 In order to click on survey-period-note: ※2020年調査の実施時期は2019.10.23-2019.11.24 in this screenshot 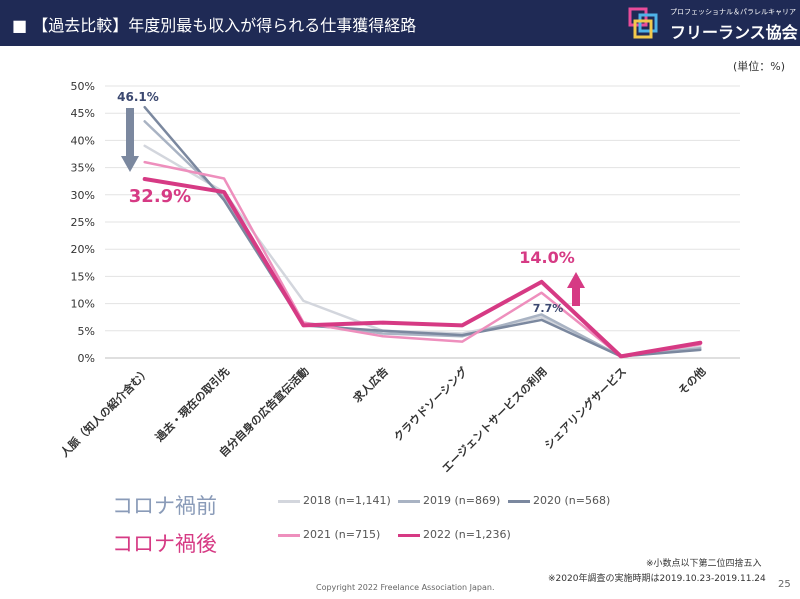, I will do `click(657, 579)`.